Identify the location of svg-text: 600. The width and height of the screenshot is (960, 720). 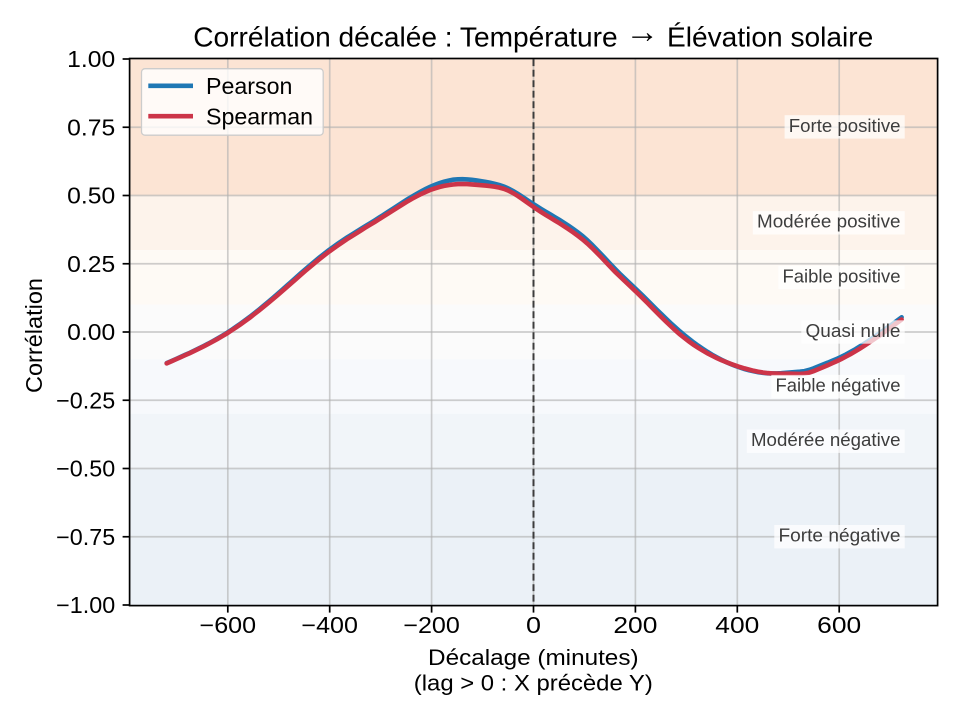
(839, 625).